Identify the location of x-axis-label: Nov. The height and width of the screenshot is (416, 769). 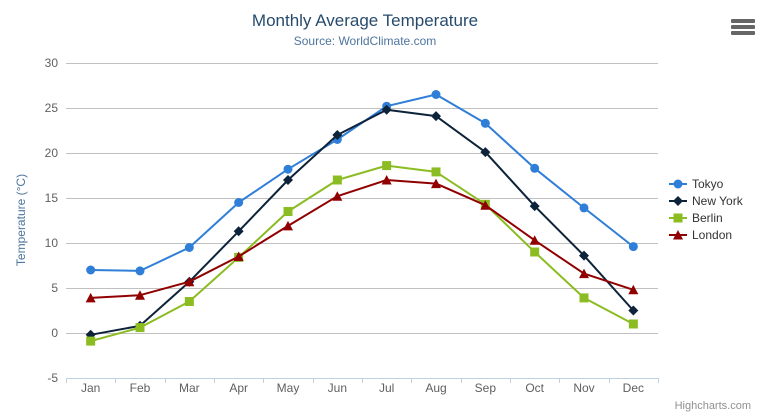
(583, 388).